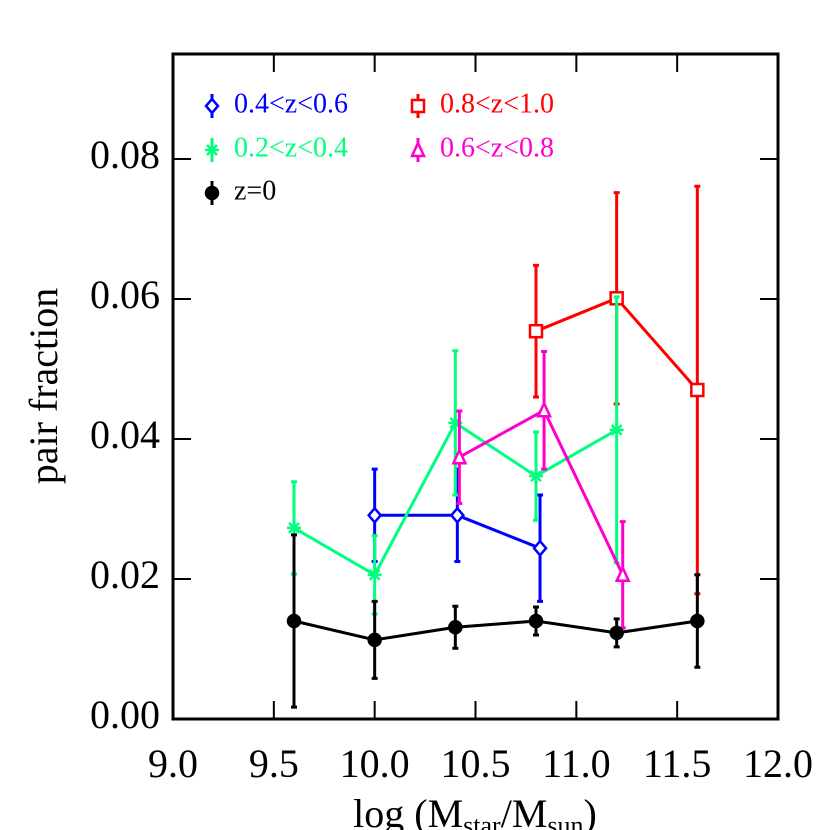 The height and width of the screenshot is (830, 830). I want to click on x-axis-label-subscript: star, so click(482, 820).